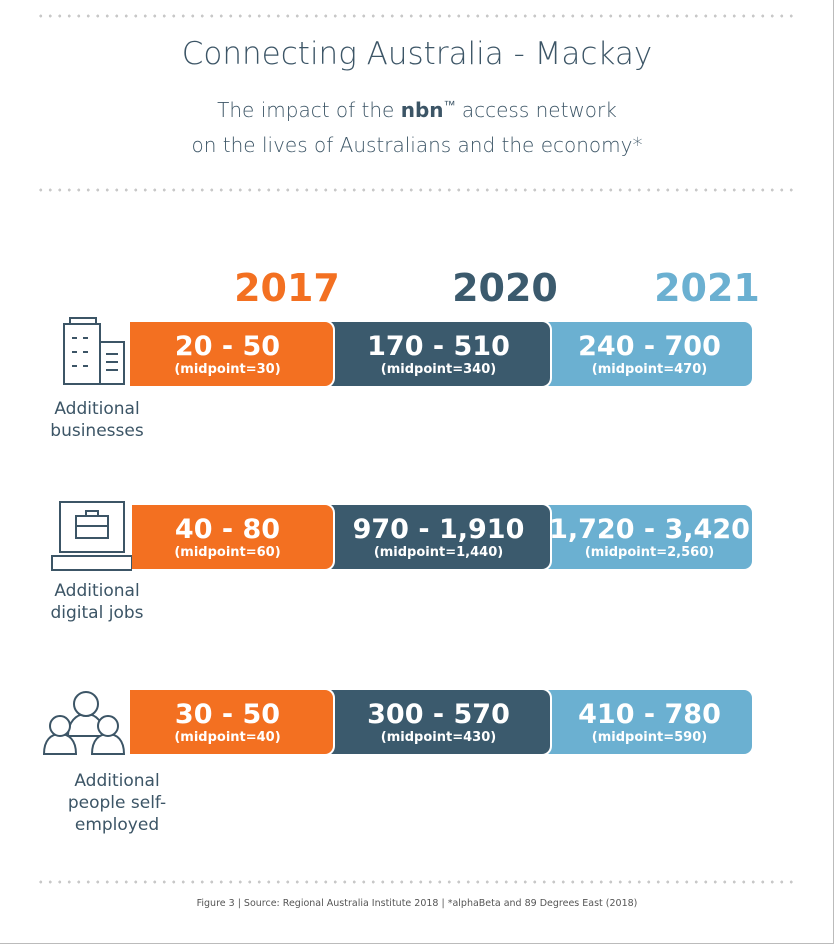 Image resolution: width=834 pixels, height=944 pixels. Describe the element at coordinates (97, 420) in the screenshot. I see `row-label: Additional businesses` at that location.